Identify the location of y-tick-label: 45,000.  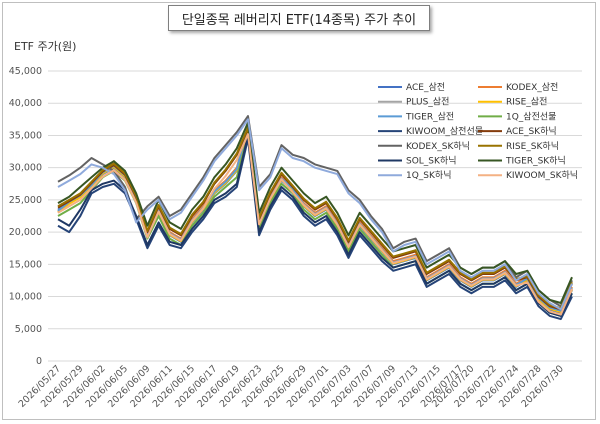
(25, 71).